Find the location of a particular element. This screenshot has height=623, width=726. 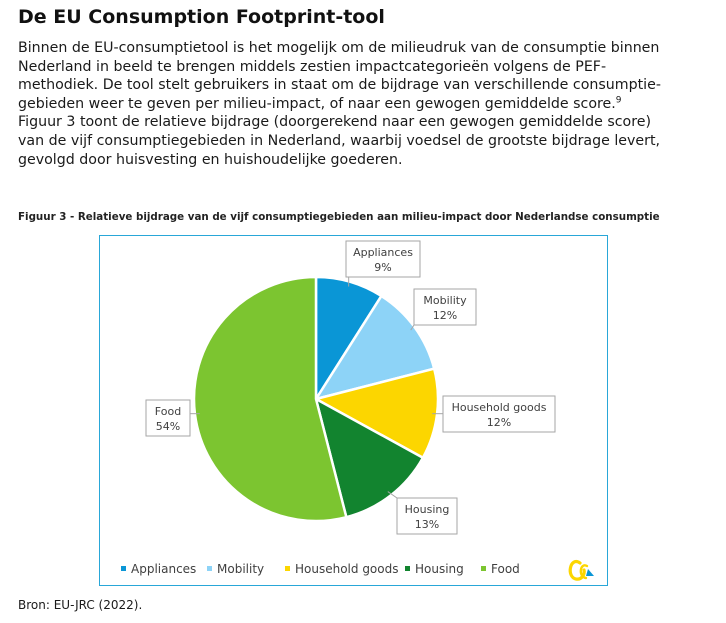

legend-item-household-goods: Household goods is located at coordinates (342, 569).